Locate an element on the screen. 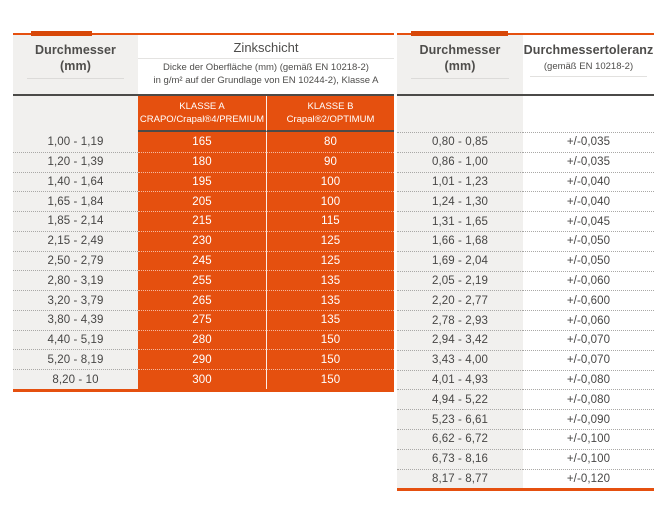 This screenshot has height=522, width=665. diameter-range-cell: 1,66 - 1,68 is located at coordinates (460, 240).